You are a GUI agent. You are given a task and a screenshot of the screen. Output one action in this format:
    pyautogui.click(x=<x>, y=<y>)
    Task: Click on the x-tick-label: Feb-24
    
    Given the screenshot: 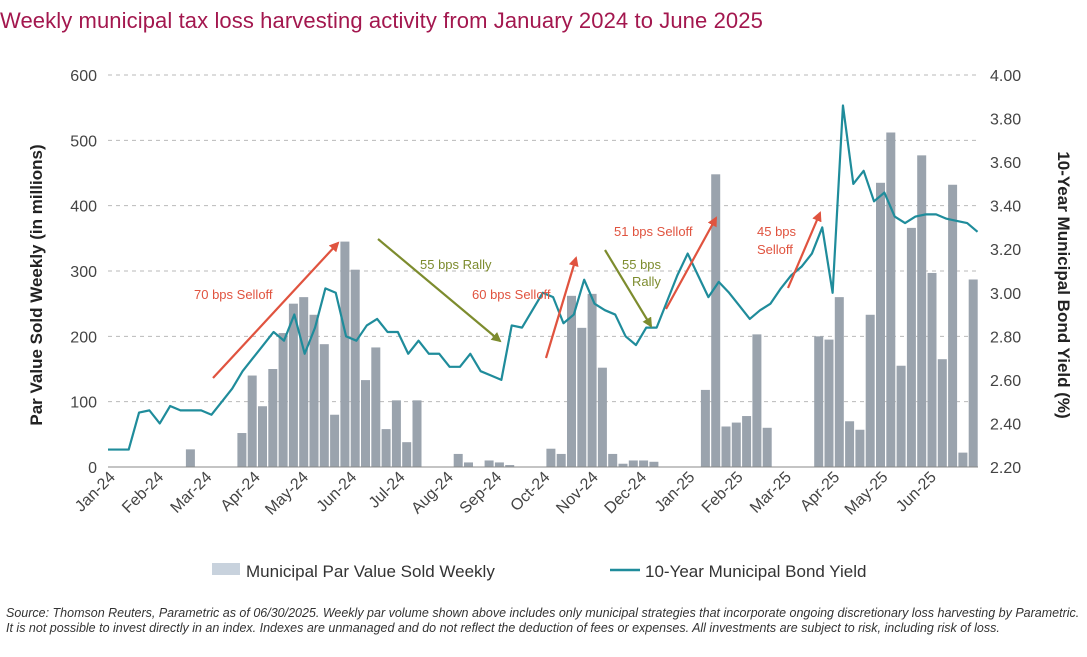 What is the action you would take?
    pyautogui.click(x=143, y=493)
    